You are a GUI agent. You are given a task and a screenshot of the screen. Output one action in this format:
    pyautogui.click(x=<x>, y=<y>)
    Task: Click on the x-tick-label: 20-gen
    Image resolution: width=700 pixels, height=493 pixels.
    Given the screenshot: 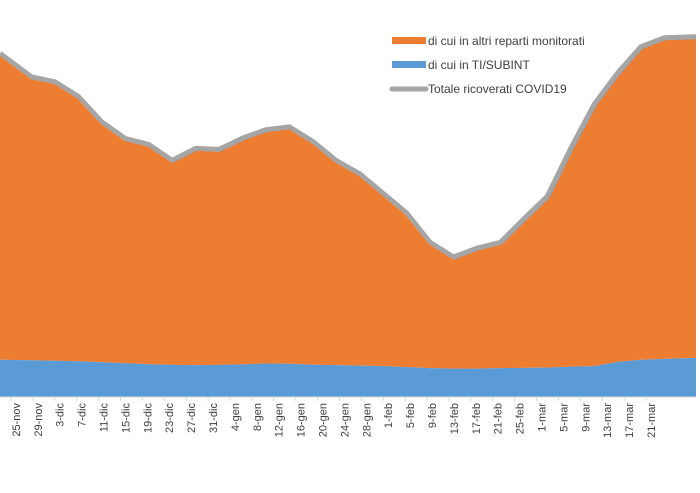 What is the action you would take?
    pyautogui.click(x=324, y=420)
    